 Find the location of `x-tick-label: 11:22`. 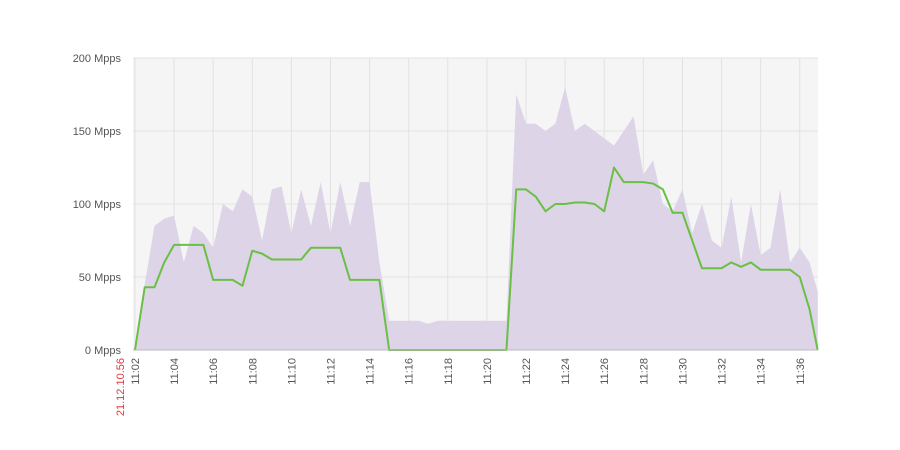

x-tick-label: 11:22 is located at coordinates (527, 371).